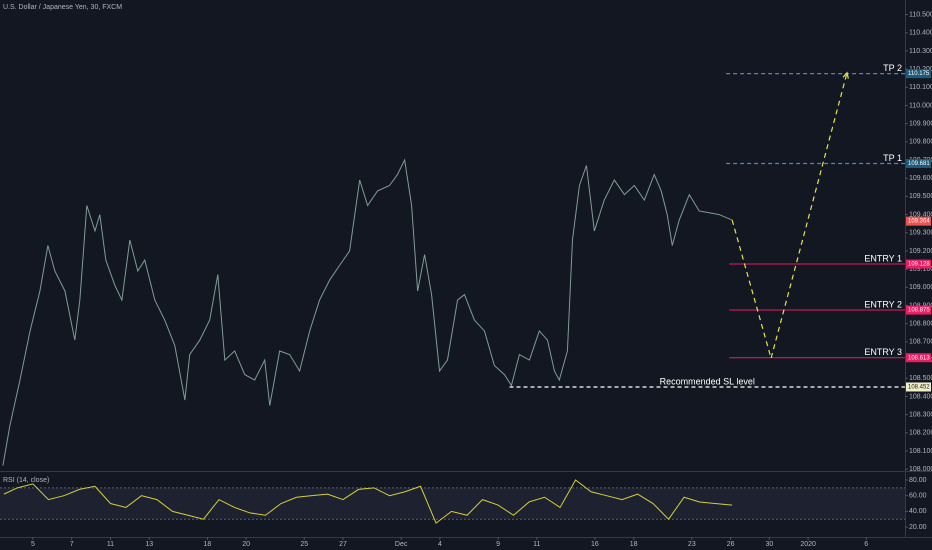  I want to click on x-tick-label: Dec, so click(401, 544).